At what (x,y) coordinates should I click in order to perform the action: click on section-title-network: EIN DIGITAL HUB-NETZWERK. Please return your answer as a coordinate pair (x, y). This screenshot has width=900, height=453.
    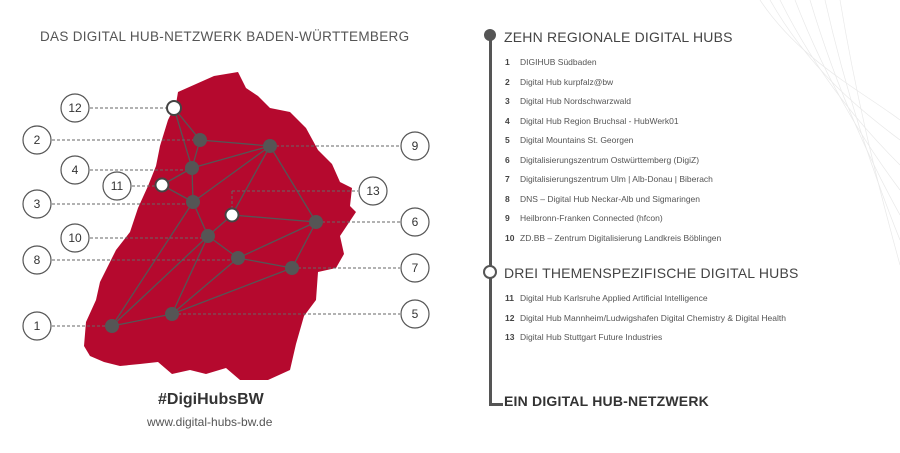
    Looking at the image, I should click on (606, 401).